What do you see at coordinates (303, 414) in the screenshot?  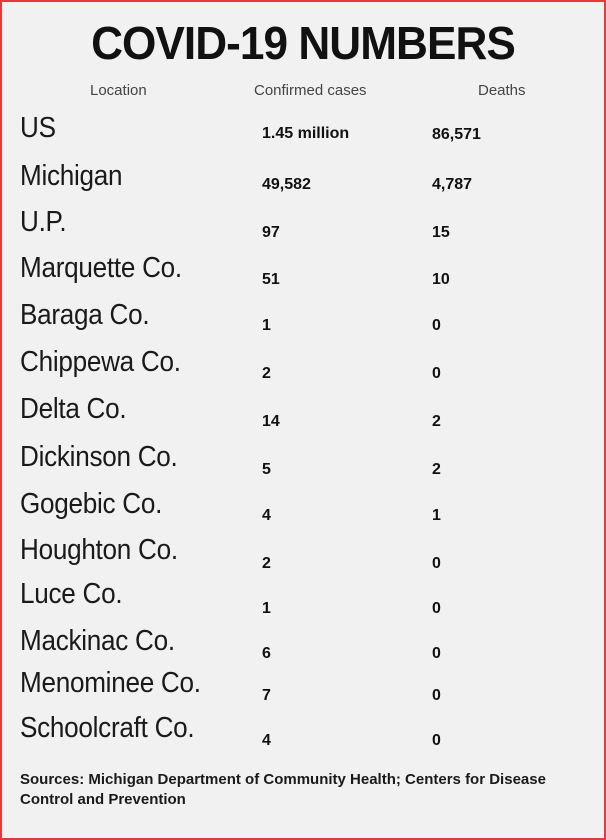 I see `table-row: Delta Co. 14 2` at bounding box center [303, 414].